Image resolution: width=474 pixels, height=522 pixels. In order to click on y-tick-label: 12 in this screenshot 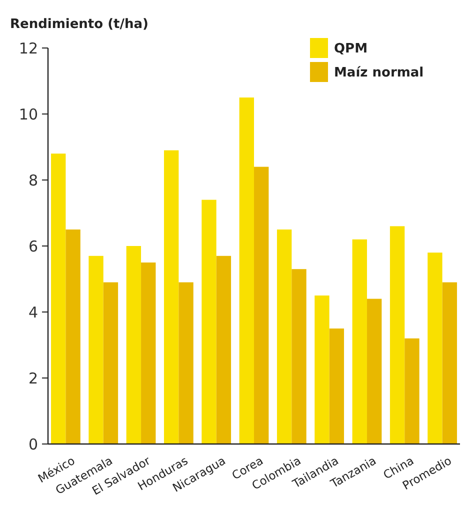, I will do `click(28, 48)`.